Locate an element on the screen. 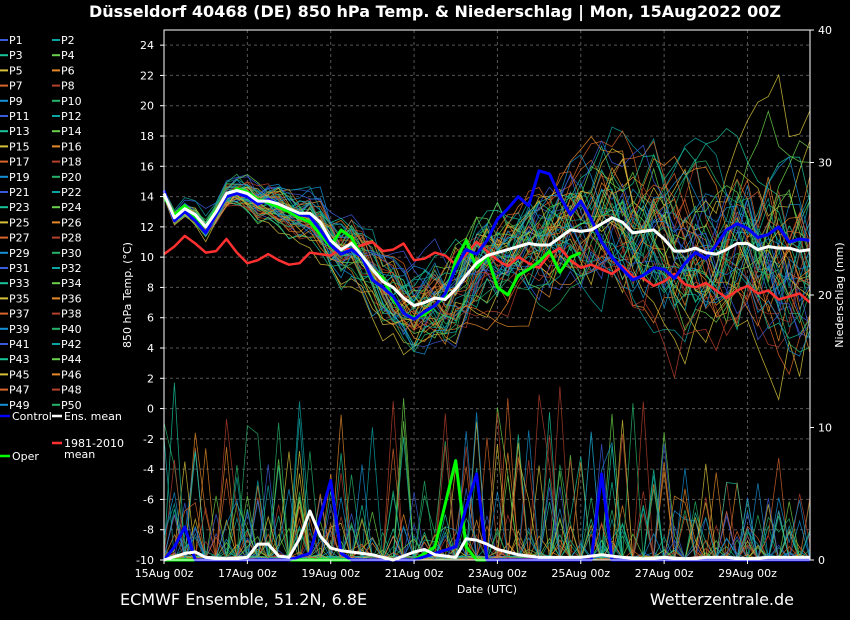 This screenshot has width=850, height=620. y-tick-label: 16 is located at coordinates (147, 166).